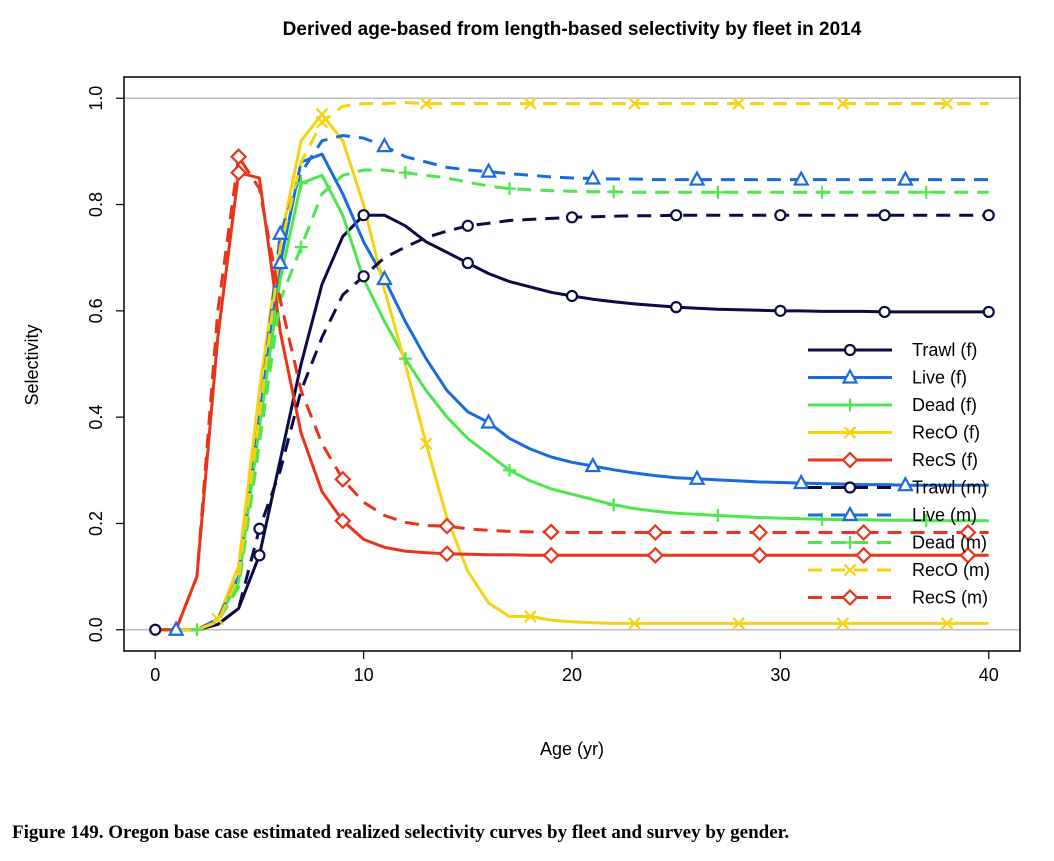 Image resolution: width=1054 pixels, height=861 pixels. I want to click on legend-label: RecO (f), so click(946, 433).